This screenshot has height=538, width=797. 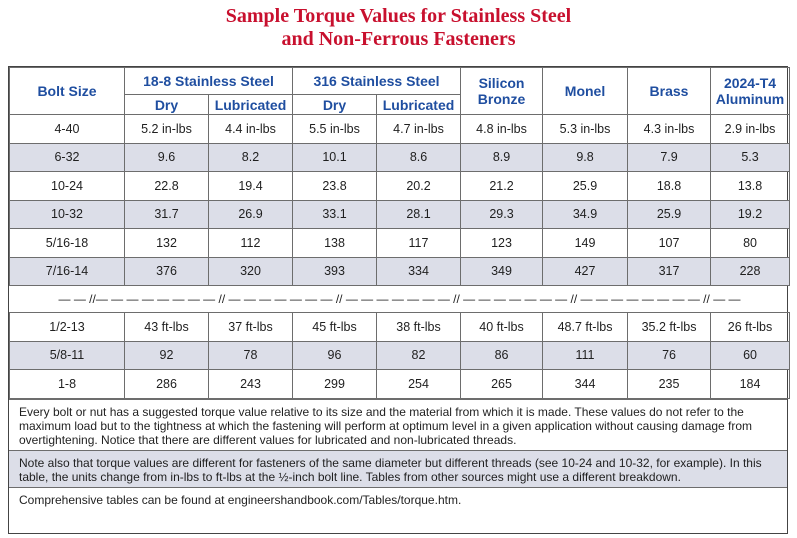 What do you see at coordinates (418, 271) in the screenshot?
I see `table-cell: 334` at bounding box center [418, 271].